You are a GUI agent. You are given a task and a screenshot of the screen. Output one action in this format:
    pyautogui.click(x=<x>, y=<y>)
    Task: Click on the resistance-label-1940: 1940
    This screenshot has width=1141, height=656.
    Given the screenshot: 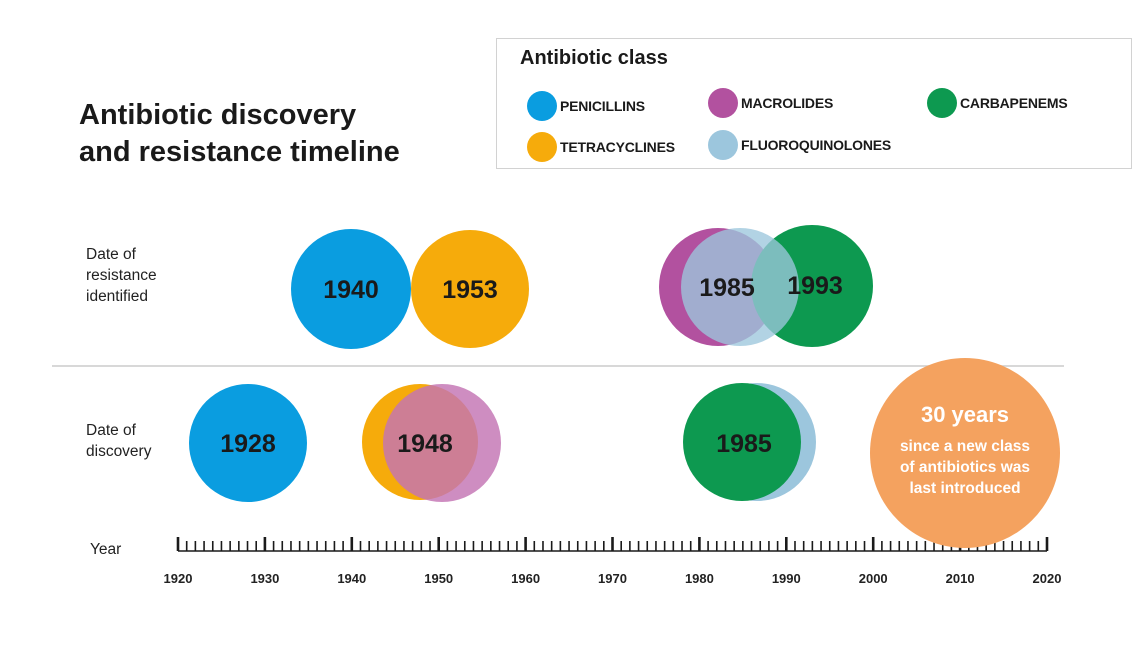 What is the action you would take?
    pyautogui.click(x=351, y=290)
    